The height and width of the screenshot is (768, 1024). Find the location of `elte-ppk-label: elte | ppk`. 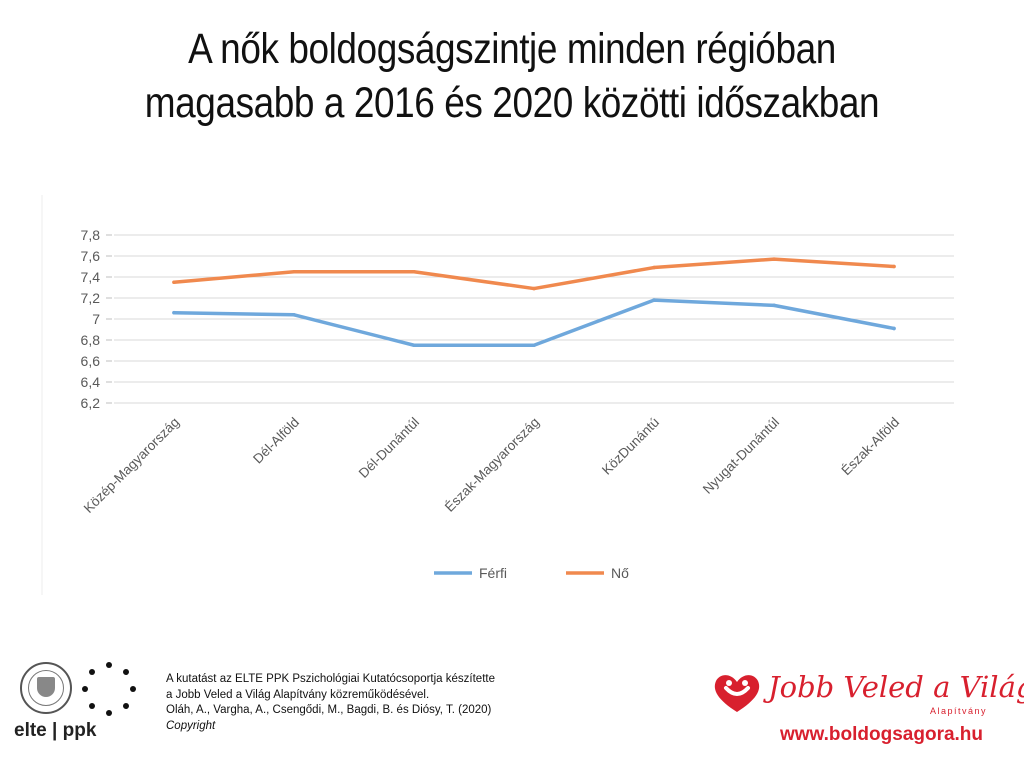

elte-ppk-label: elte | ppk is located at coordinates (55, 730).